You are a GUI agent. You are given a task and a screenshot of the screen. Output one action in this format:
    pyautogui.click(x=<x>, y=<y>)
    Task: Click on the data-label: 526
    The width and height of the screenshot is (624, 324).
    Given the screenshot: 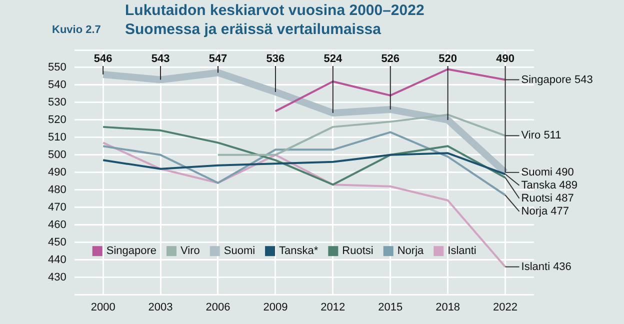 What is the action you would take?
    pyautogui.click(x=390, y=59)
    